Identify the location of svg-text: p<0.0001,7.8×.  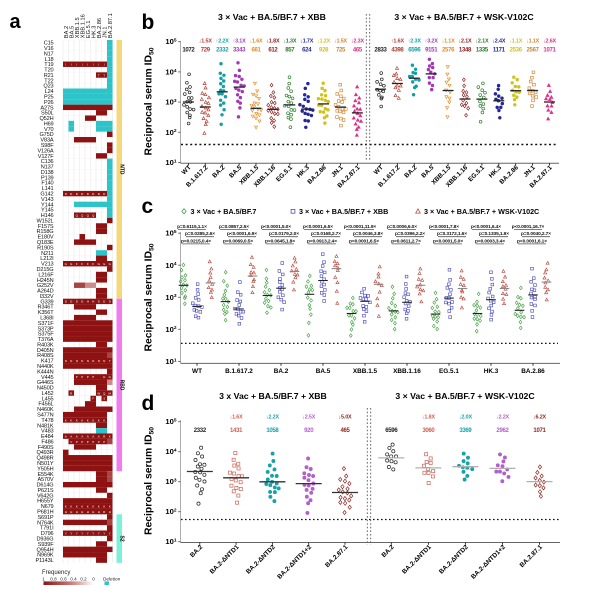
(444, 227).